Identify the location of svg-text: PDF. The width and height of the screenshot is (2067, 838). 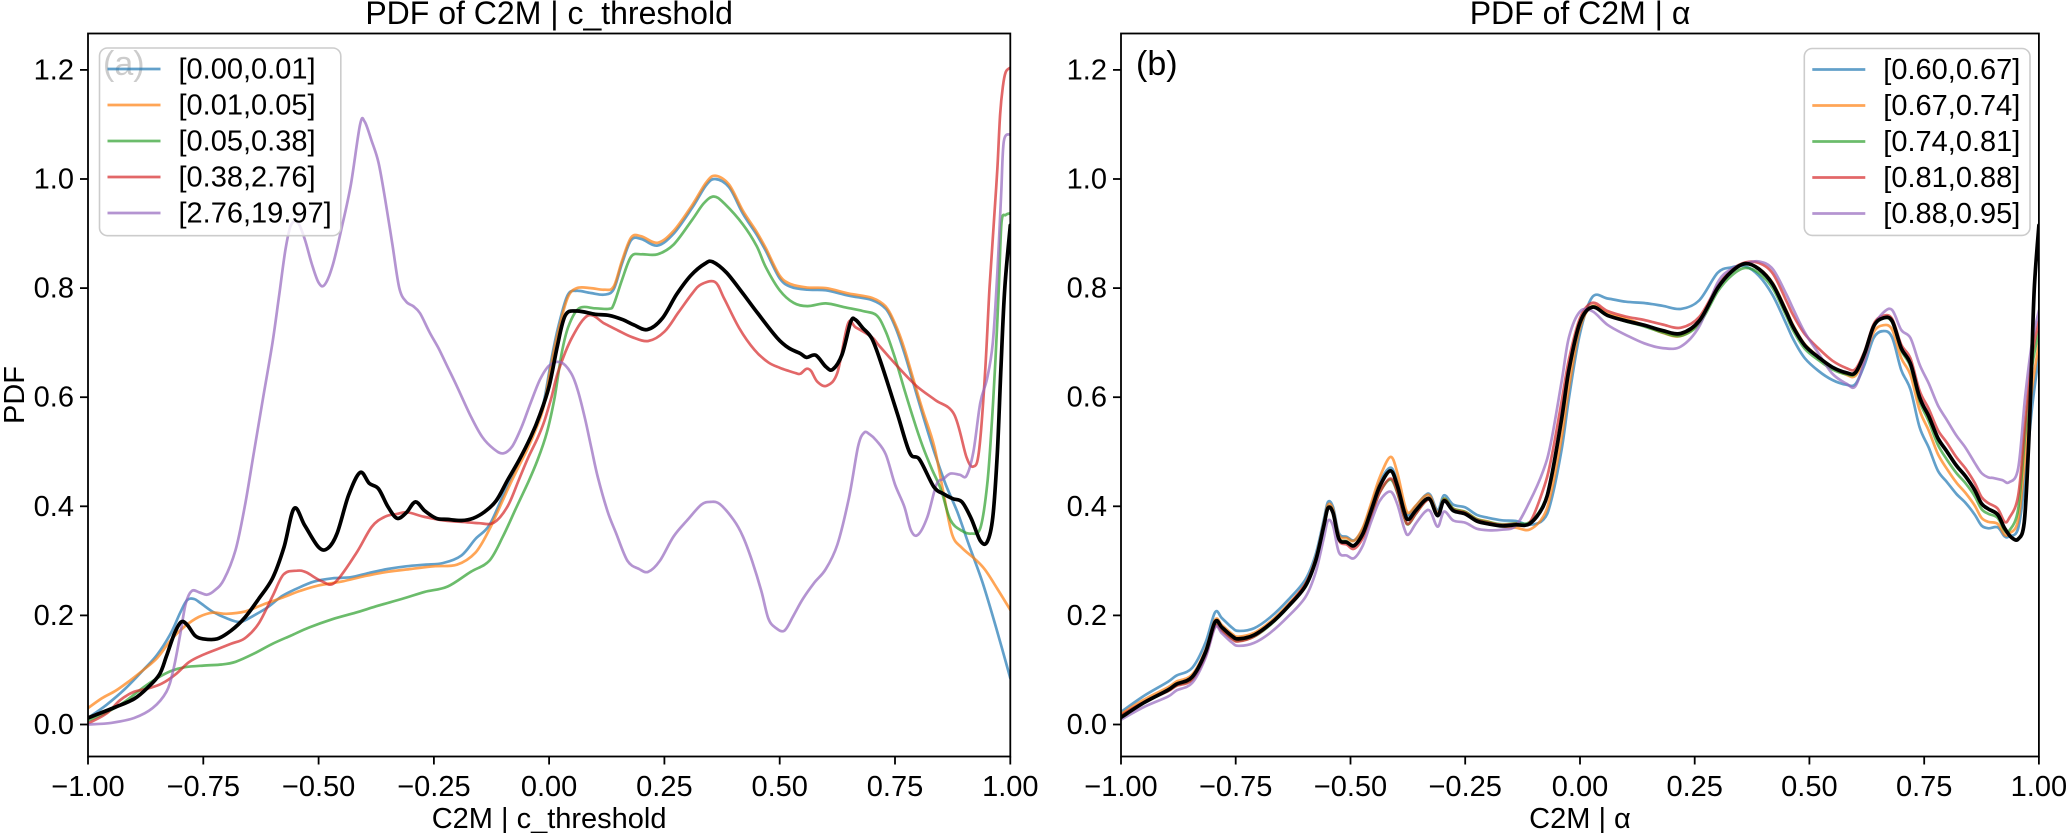
(15, 395).